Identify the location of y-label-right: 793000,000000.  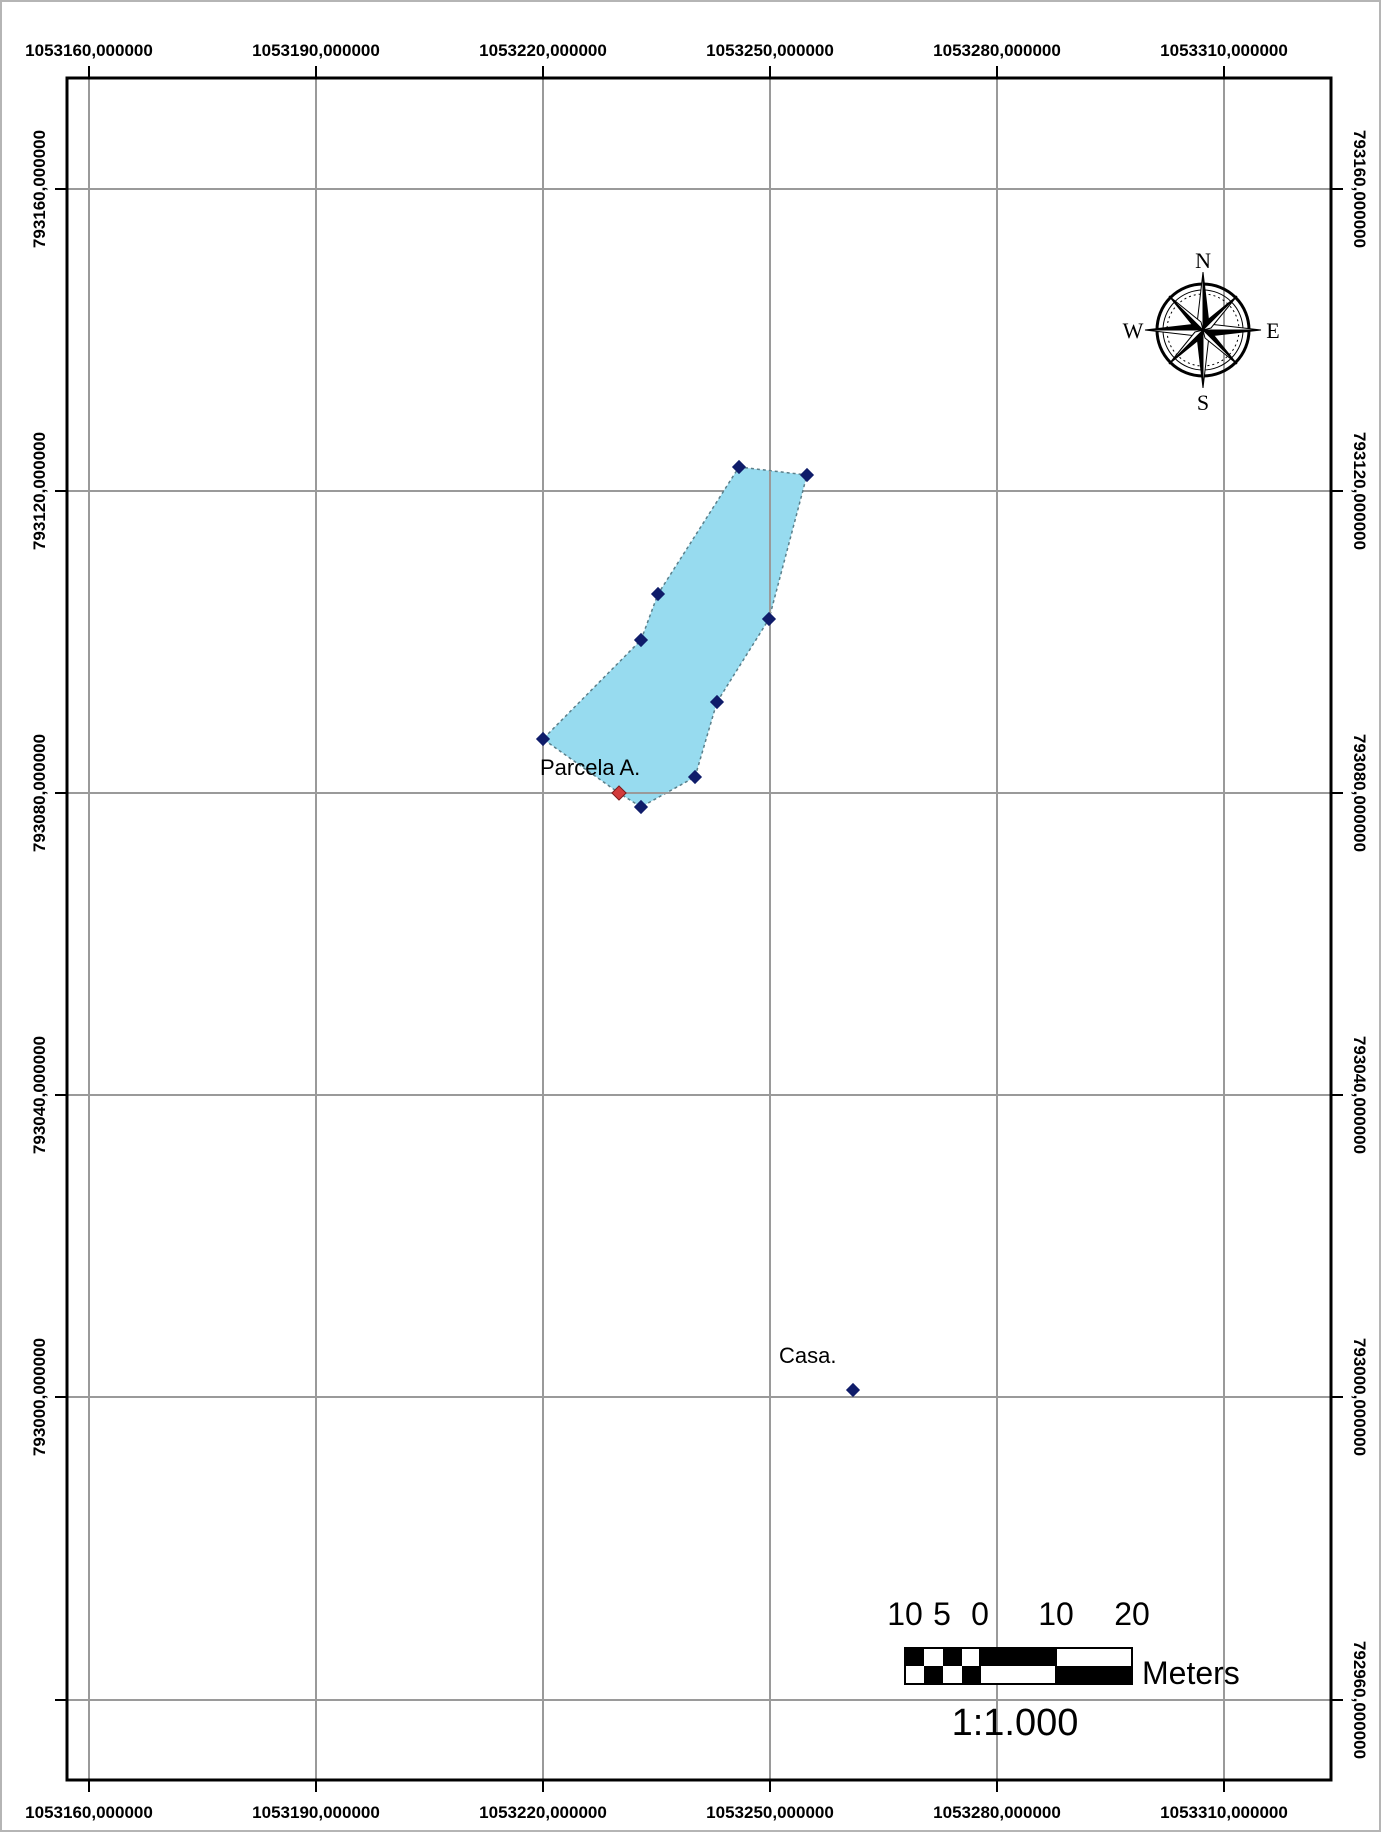
(1359, 1397).